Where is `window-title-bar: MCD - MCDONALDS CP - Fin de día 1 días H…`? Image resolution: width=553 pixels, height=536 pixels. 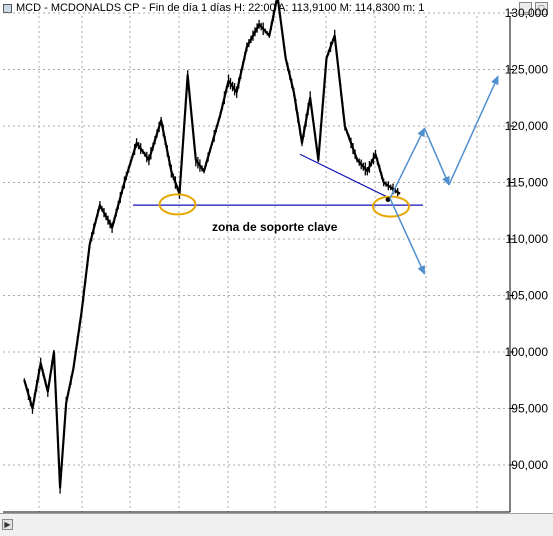 window-title-bar: MCD - MCDONALDS CP - Fin de día 1 días H… is located at coordinates (260, 8).